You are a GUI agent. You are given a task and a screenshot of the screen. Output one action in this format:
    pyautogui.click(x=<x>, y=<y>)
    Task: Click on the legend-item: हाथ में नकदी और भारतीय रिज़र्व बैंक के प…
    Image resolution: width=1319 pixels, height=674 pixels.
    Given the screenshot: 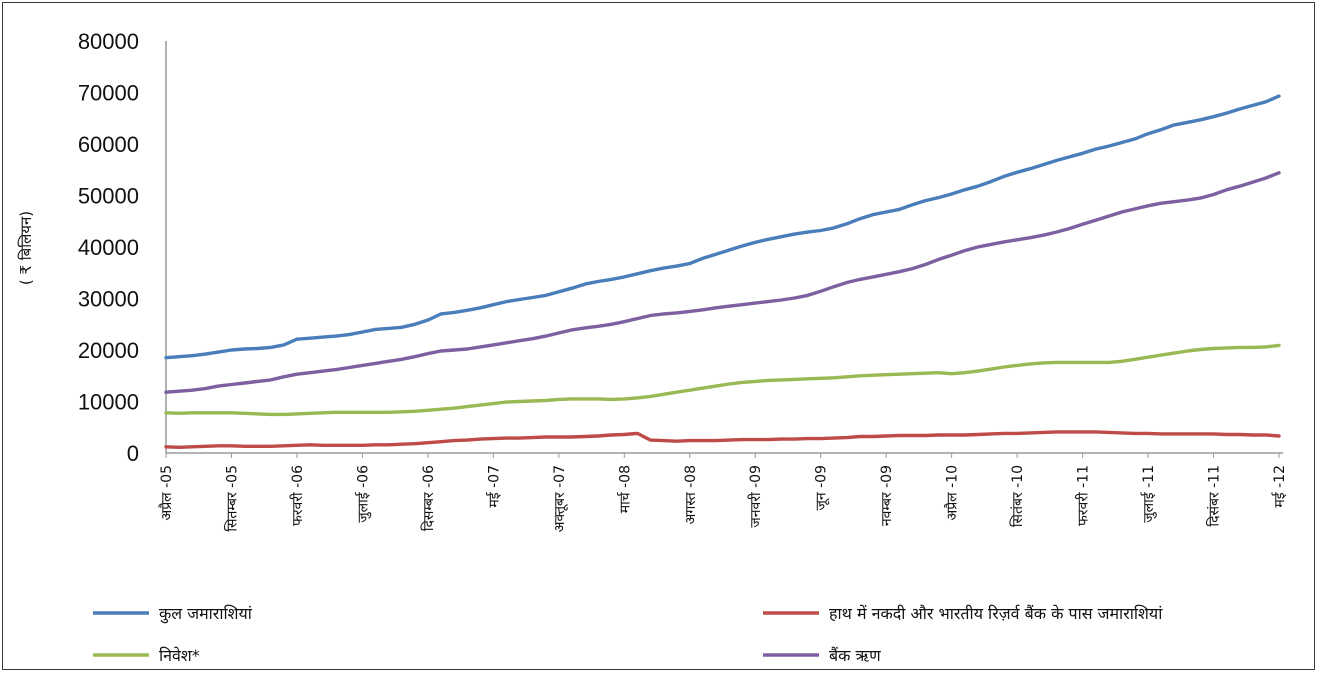 What is the action you would take?
    pyautogui.click(x=963, y=613)
    